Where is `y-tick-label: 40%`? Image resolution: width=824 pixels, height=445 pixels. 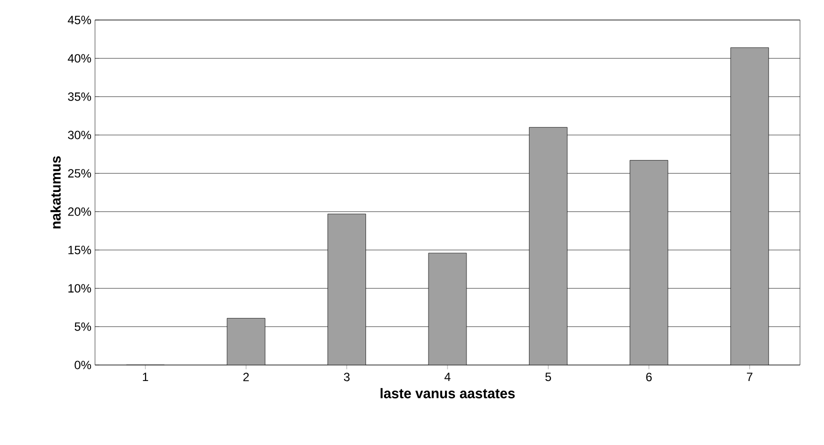 y-tick-label: 40% is located at coordinates (80, 58).